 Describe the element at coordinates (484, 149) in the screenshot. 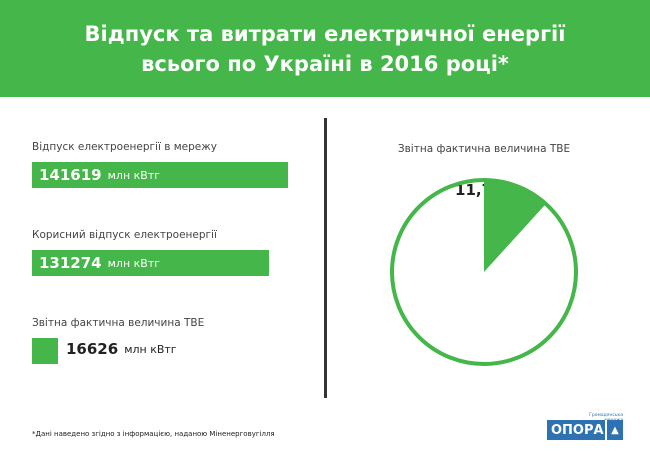

I see `pie-title: Звітна фактична величина ТВЕ` at that location.